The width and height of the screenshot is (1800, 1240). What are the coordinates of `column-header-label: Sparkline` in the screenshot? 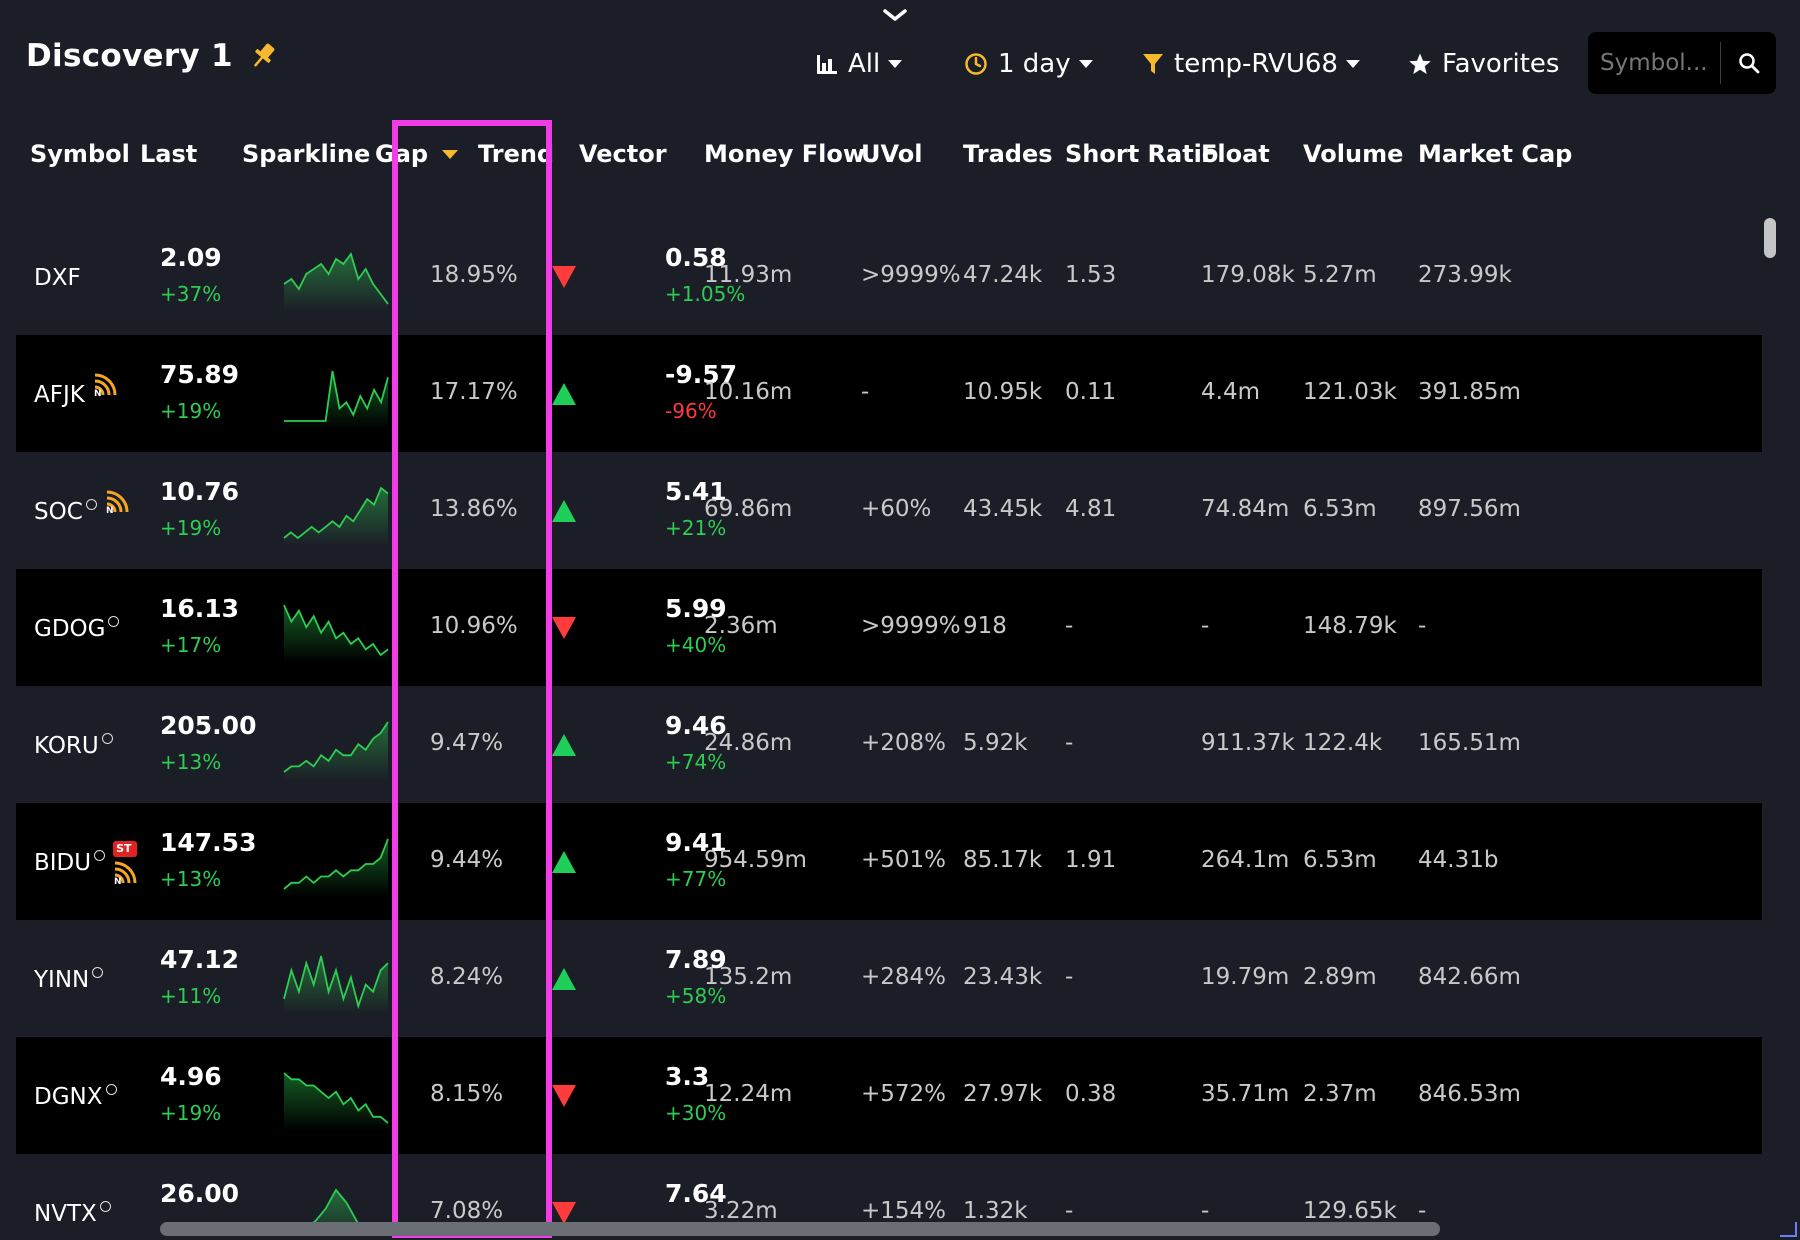 It's located at (306, 154).